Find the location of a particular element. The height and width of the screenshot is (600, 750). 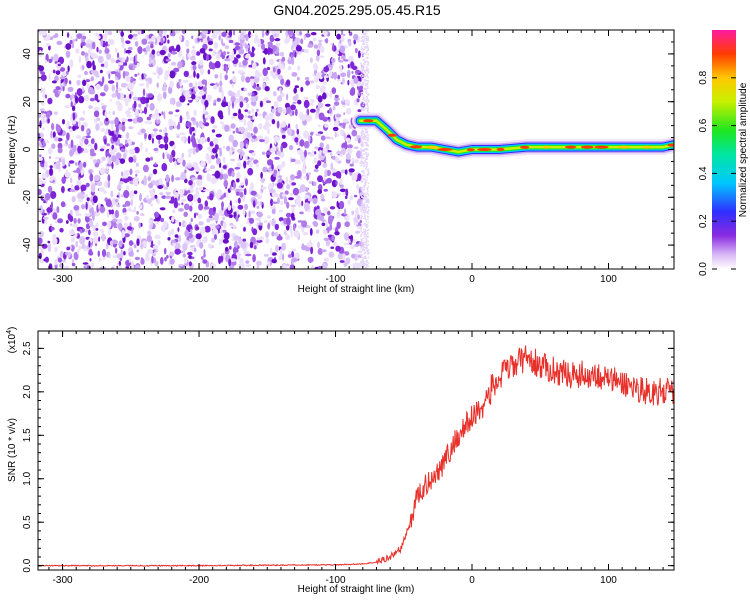

colorbar-tick-label: 0.0 is located at coordinates (703, 269).